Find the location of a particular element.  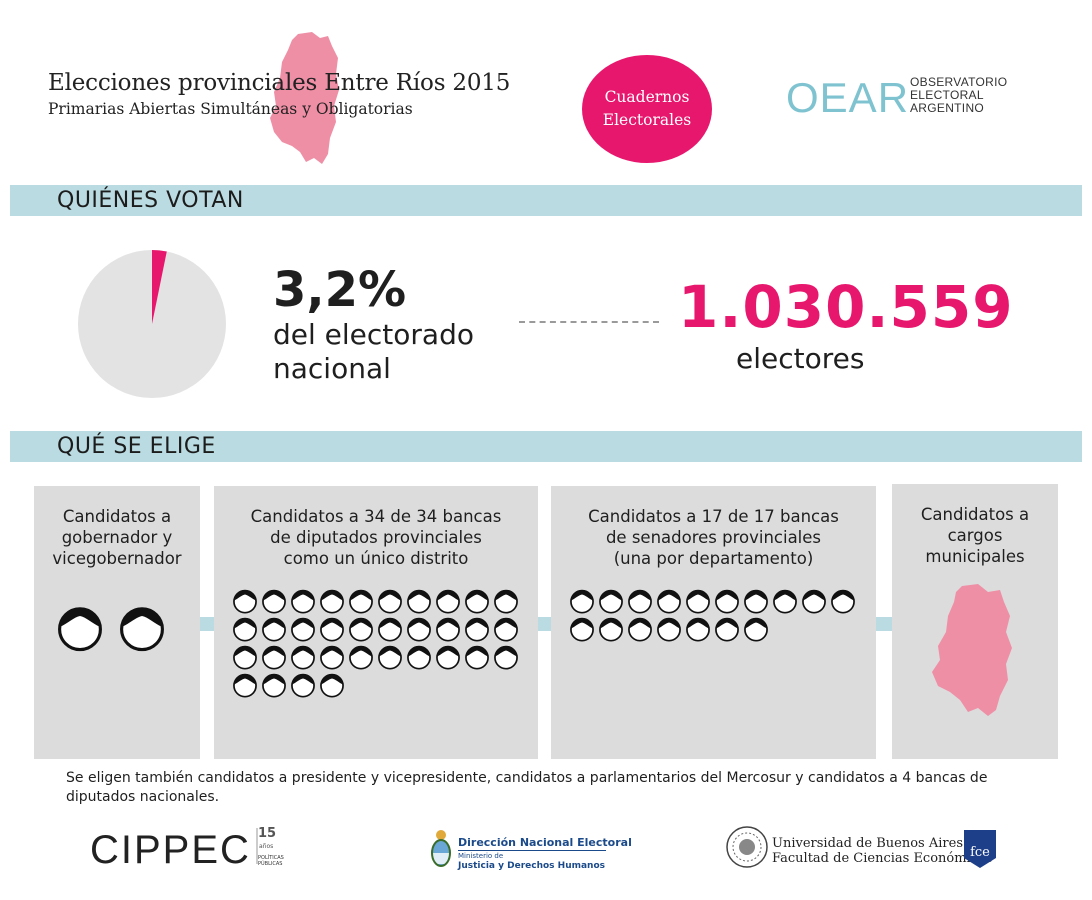

electores-label: electores is located at coordinates (800, 358).